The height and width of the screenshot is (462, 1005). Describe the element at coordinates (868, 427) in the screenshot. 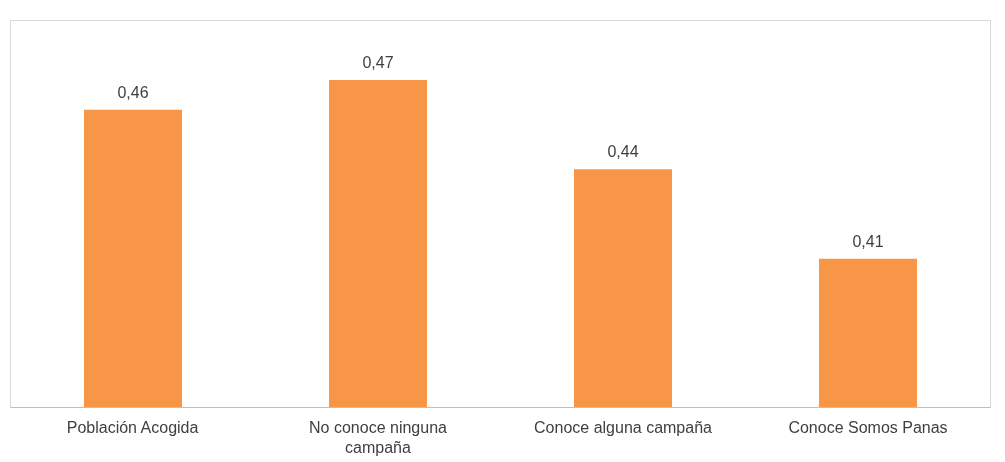

I see `x-tick-label: Conoce Somos Panas` at that location.